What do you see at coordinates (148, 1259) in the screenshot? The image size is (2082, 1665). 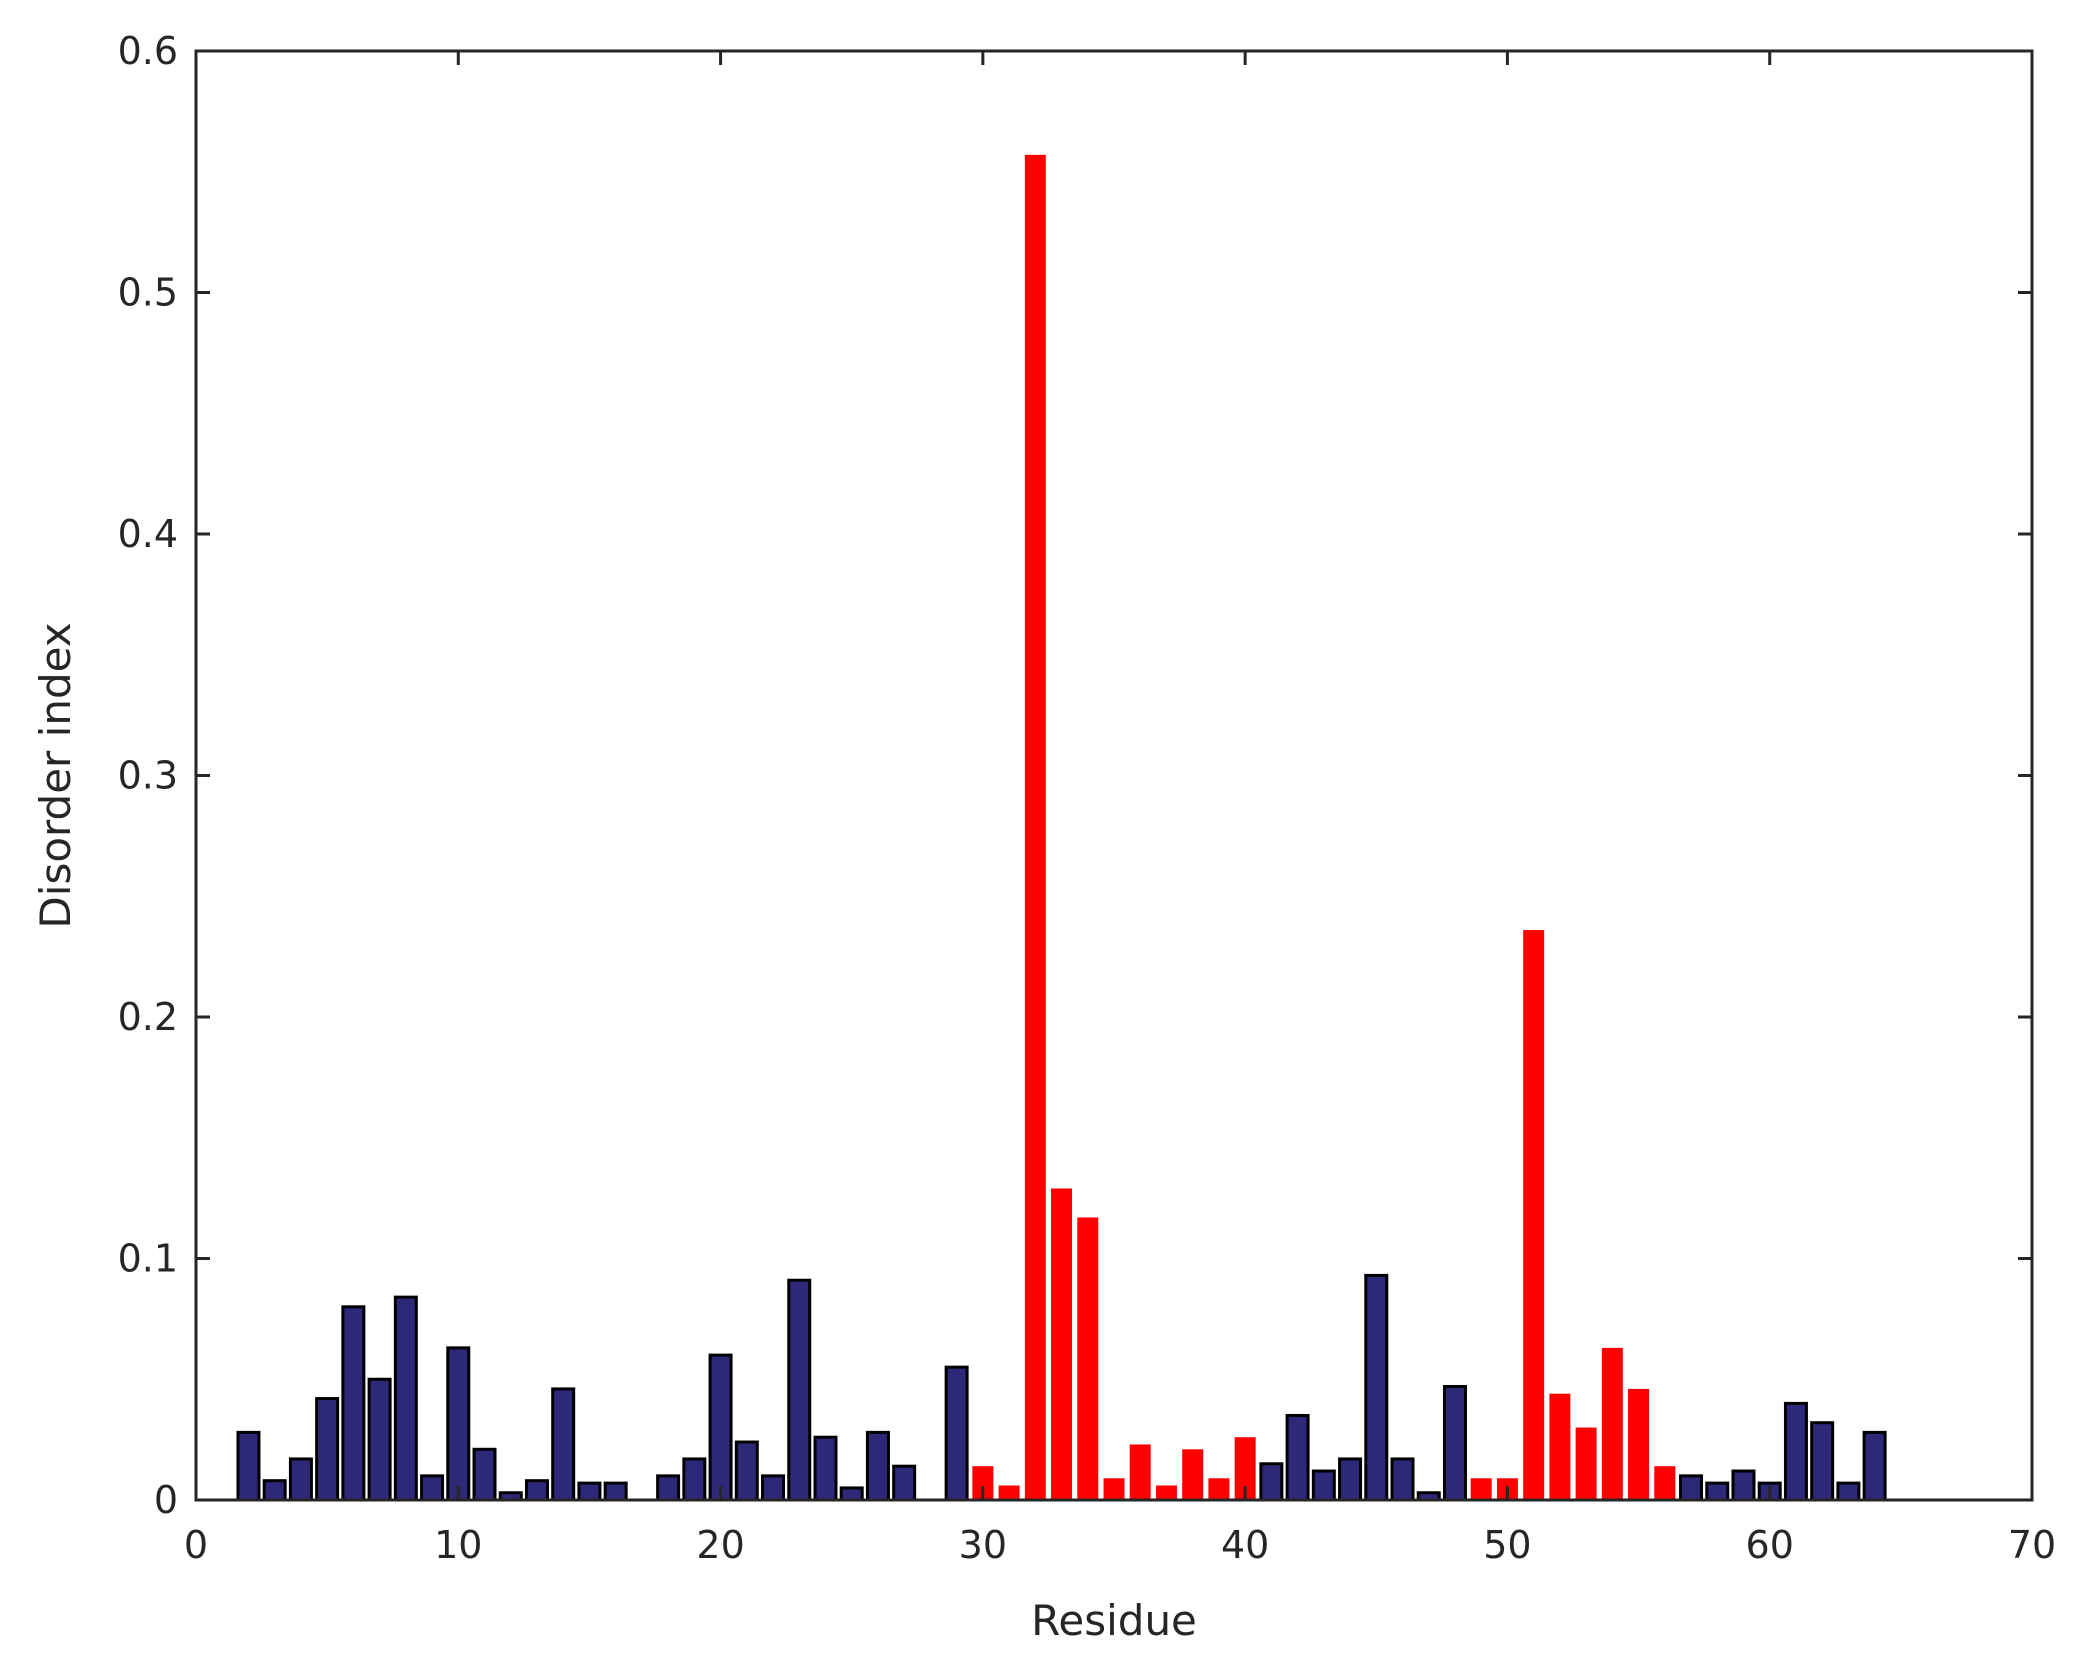 I see `y-tick-label: 0.1` at bounding box center [148, 1259].